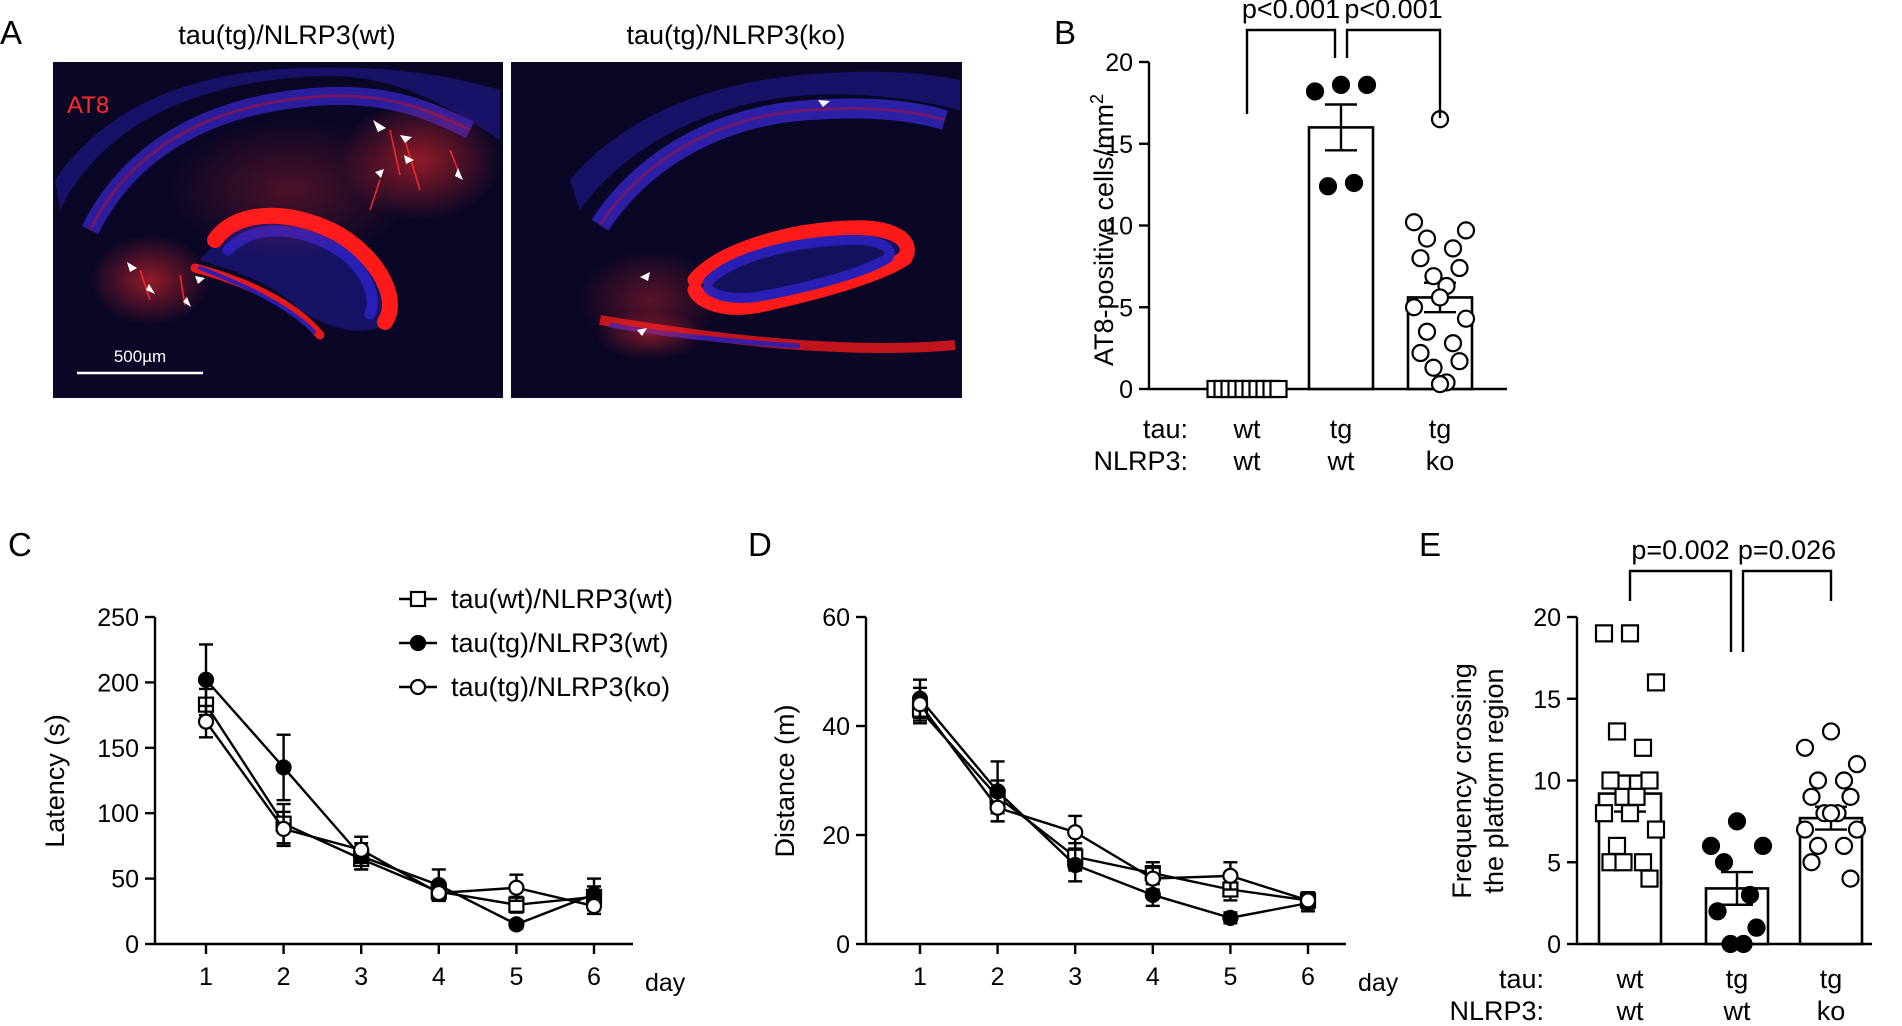 The width and height of the screenshot is (1902, 1026). I want to click on chart-d-x-tick-label: 5, so click(1230, 977).